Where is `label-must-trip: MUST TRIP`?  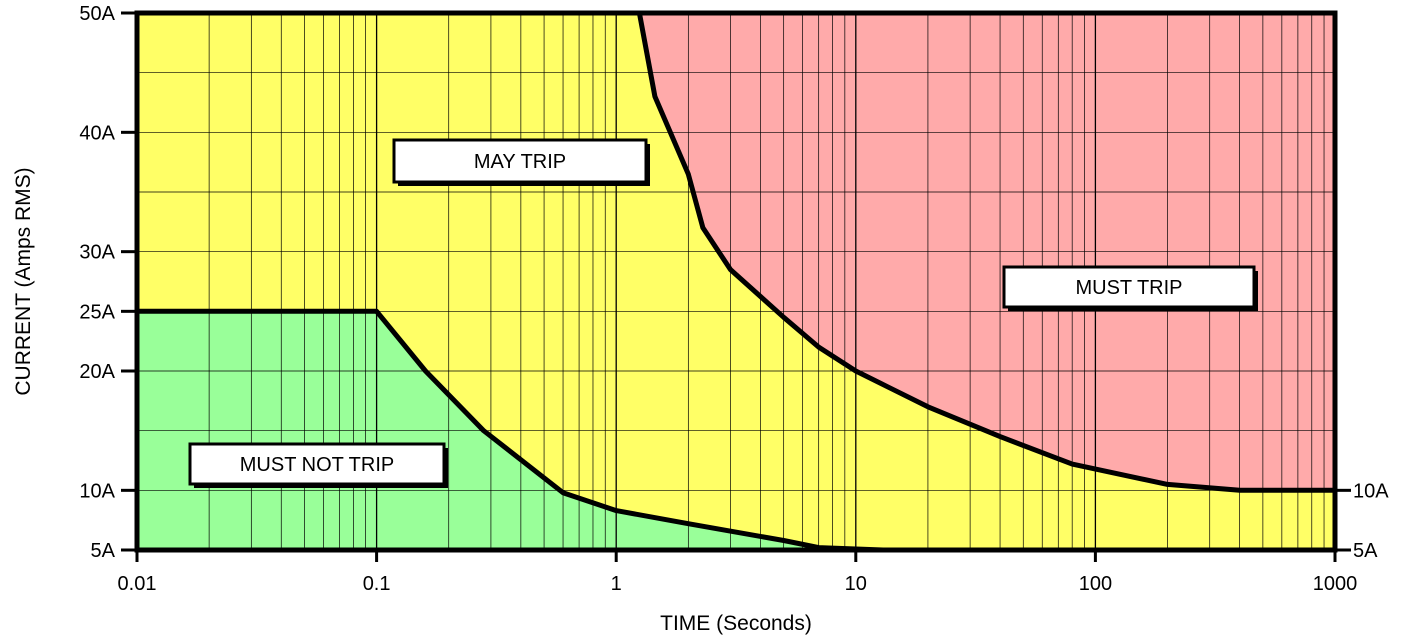
label-must-trip: MUST TRIP is located at coordinates (1128, 288).